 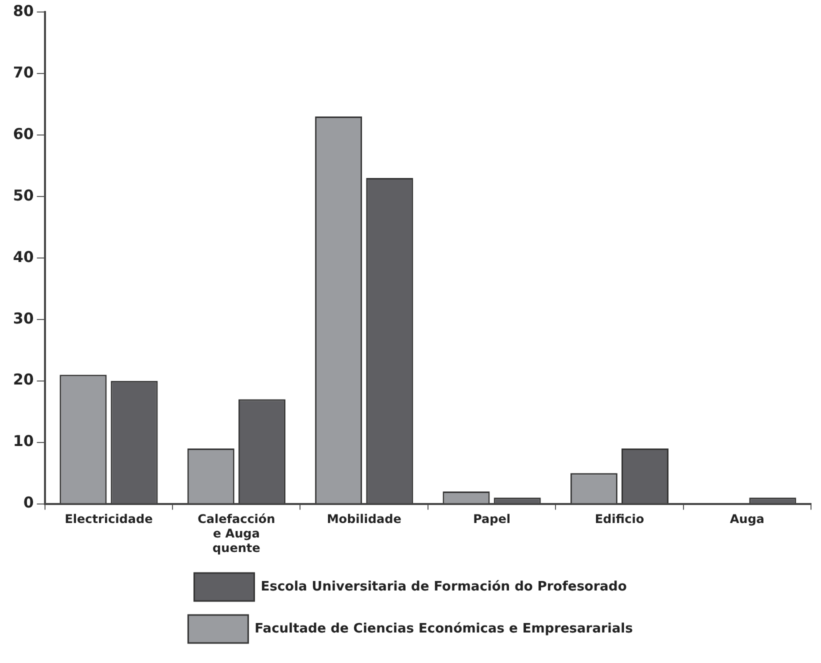 What do you see at coordinates (23, 72) in the screenshot?
I see `y-tick-label: 70` at bounding box center [23, 72].